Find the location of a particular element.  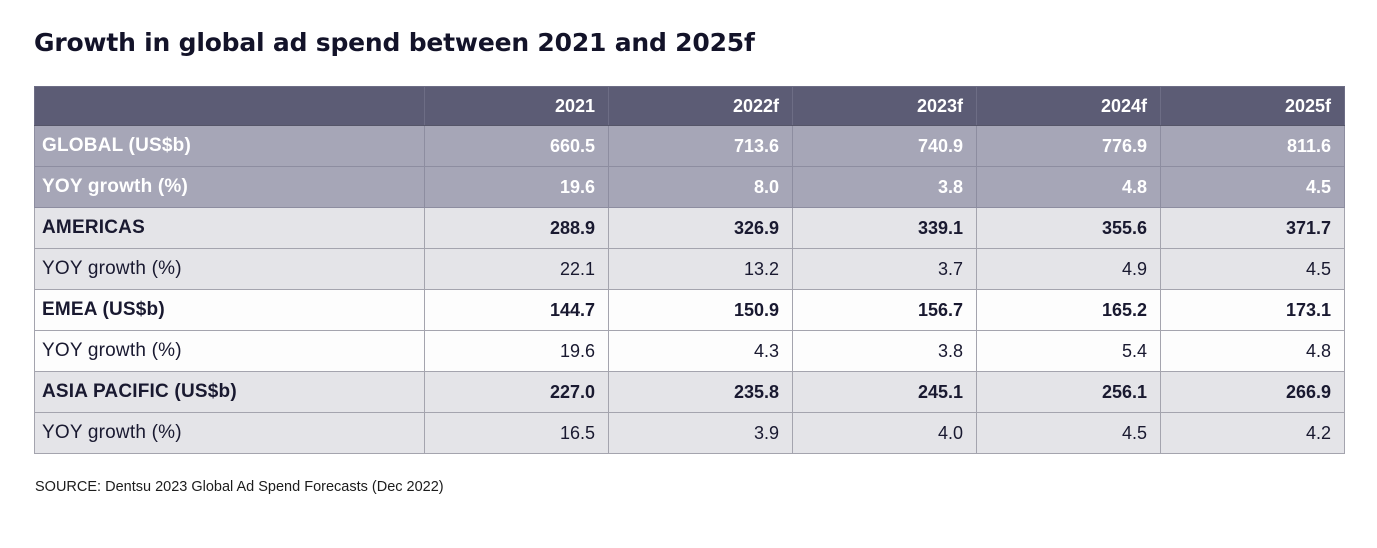

cell-value: 16.5 is located at coordinates (516, 433).